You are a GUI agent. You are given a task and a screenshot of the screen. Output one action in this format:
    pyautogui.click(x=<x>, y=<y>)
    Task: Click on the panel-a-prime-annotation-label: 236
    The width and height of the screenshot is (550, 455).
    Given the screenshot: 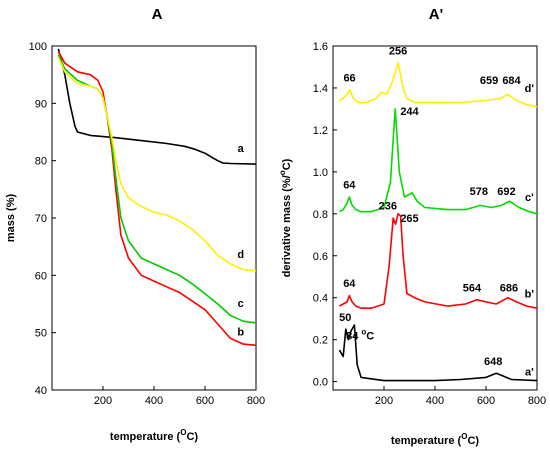 What is the action you would take?
    pyautogui.click(x=388, y=207)
    